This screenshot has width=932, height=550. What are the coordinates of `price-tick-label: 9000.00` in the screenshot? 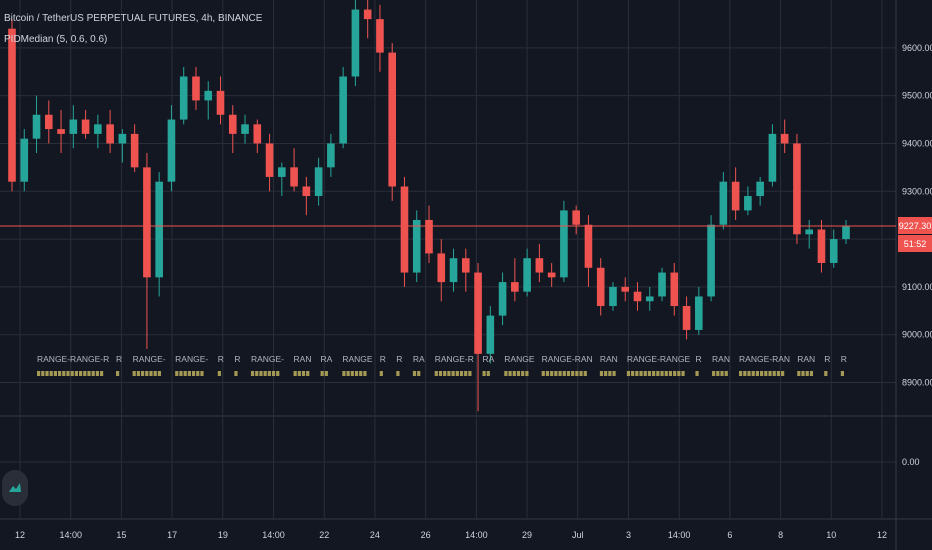 It's located at (917, 335).